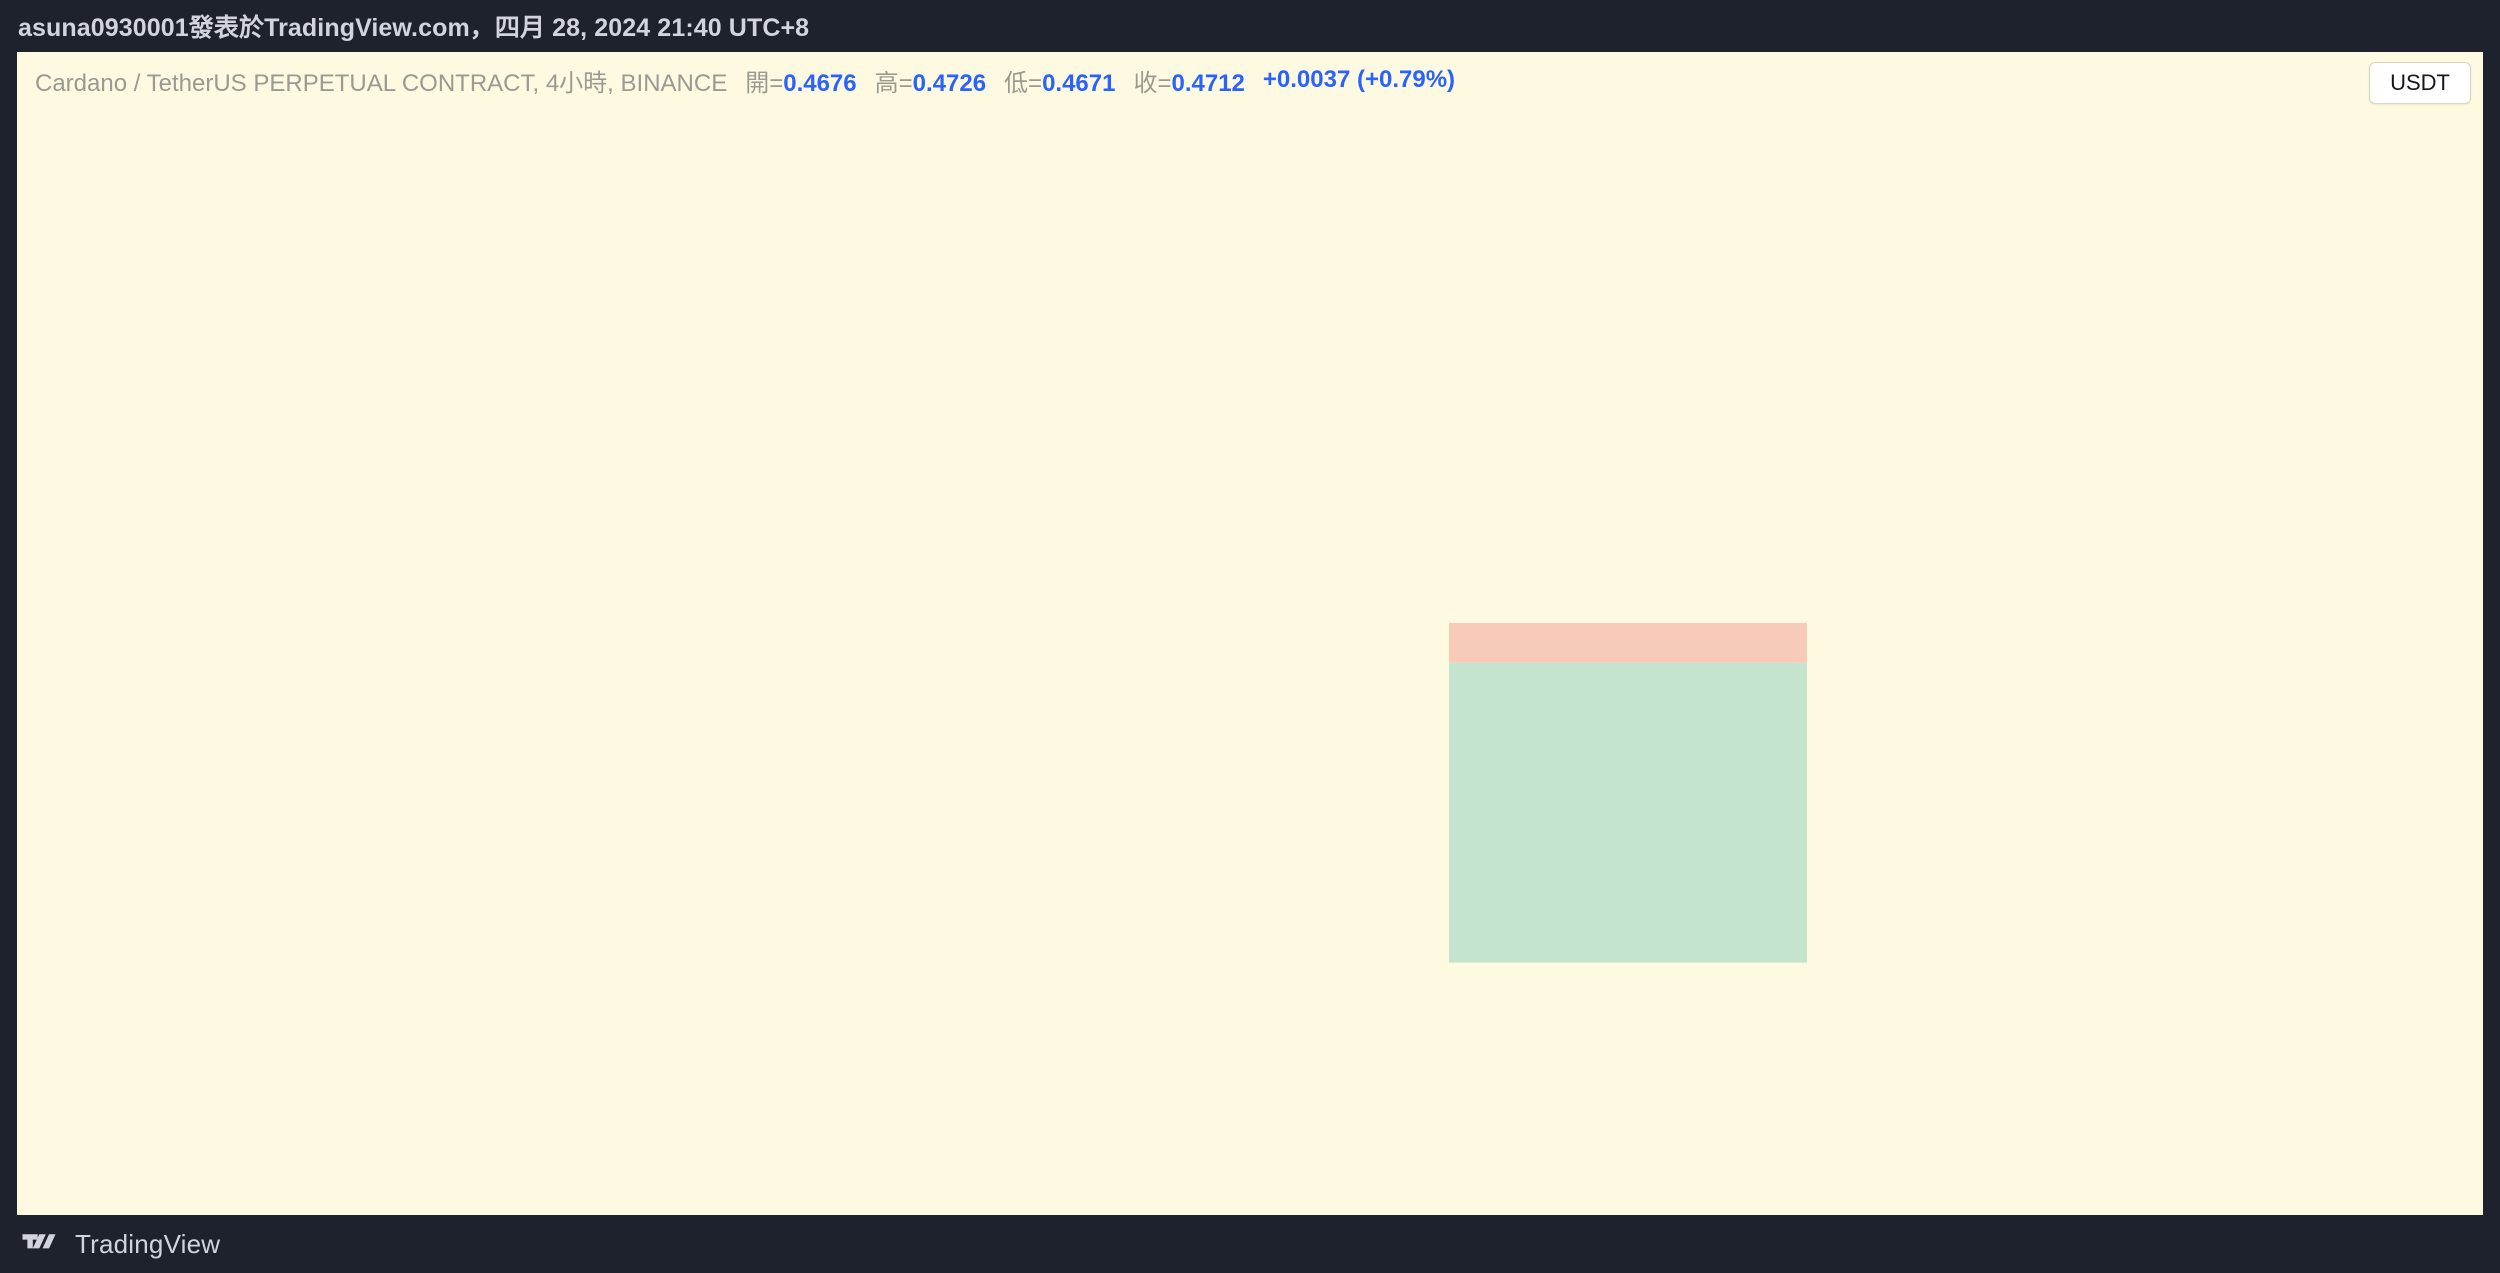  What do you see at coordinates (1628, 812) in the screenshot?
I see `fib-discount-zone` at bounding box center [1628, 812].